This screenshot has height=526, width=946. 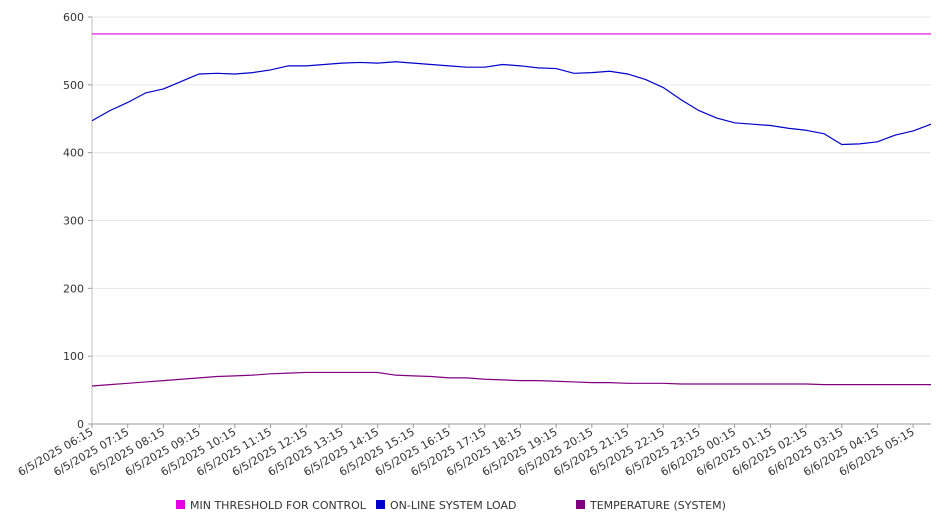 What do you see at coordinates (73, 288) in the screenshot?
I see `y-tick-label: 200` at bounding box center [73, 288].